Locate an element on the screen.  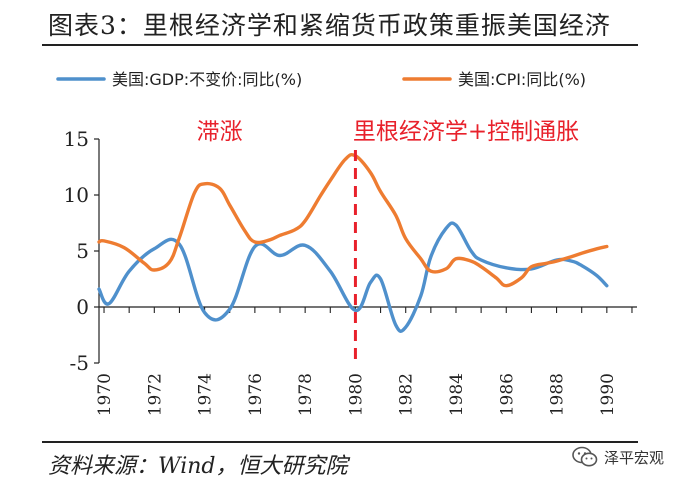
legend: 美国:GDP:不变价:同比(%) 美国:CPI:同比(%) is located at coordinates (321, 79).